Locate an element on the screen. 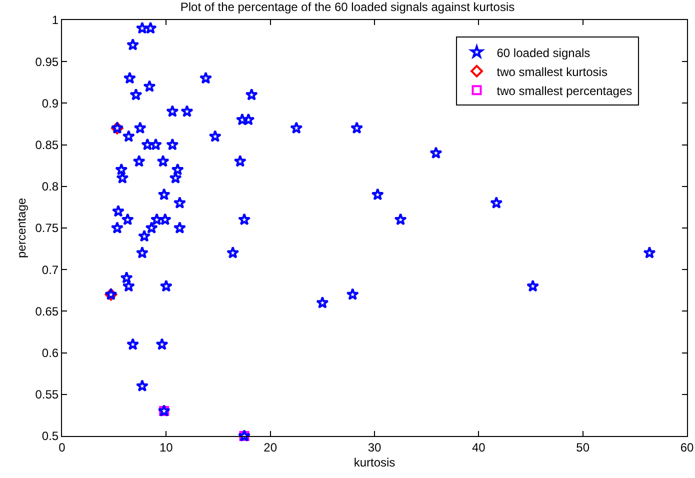  x-tick-label: 10 is located at coordinates (166, 447).